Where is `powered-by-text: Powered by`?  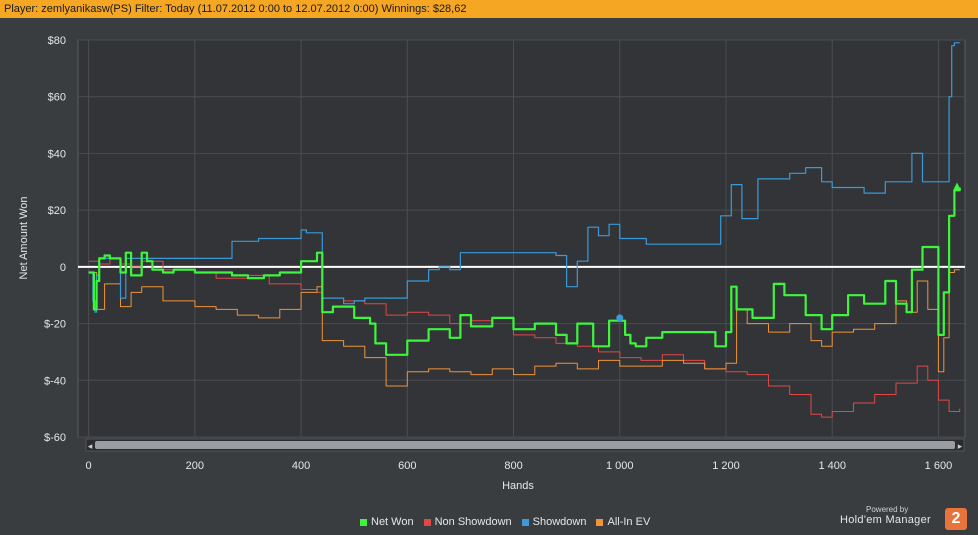
powered-by-text: Powered by is located at coordinates (887, 509).